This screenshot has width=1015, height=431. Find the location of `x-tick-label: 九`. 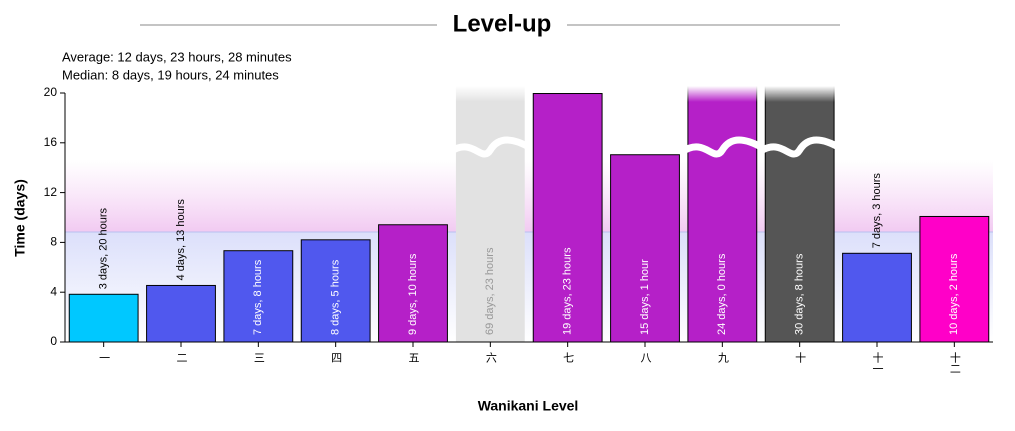

x-tick-label: 九 is located at coordinates (722, 357).